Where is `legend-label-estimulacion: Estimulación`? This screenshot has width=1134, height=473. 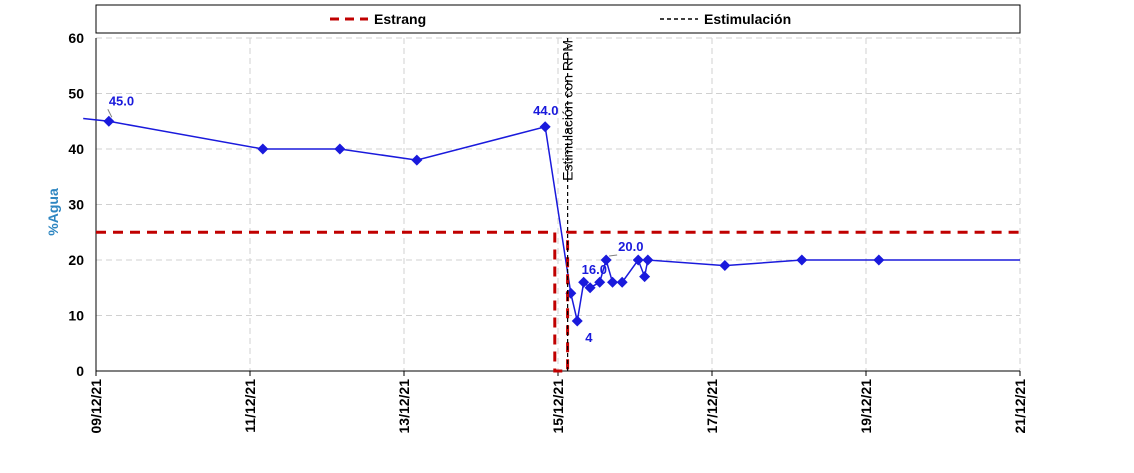
legend-label-estimulacion: Estimulación is located at coordinates (747, 19).